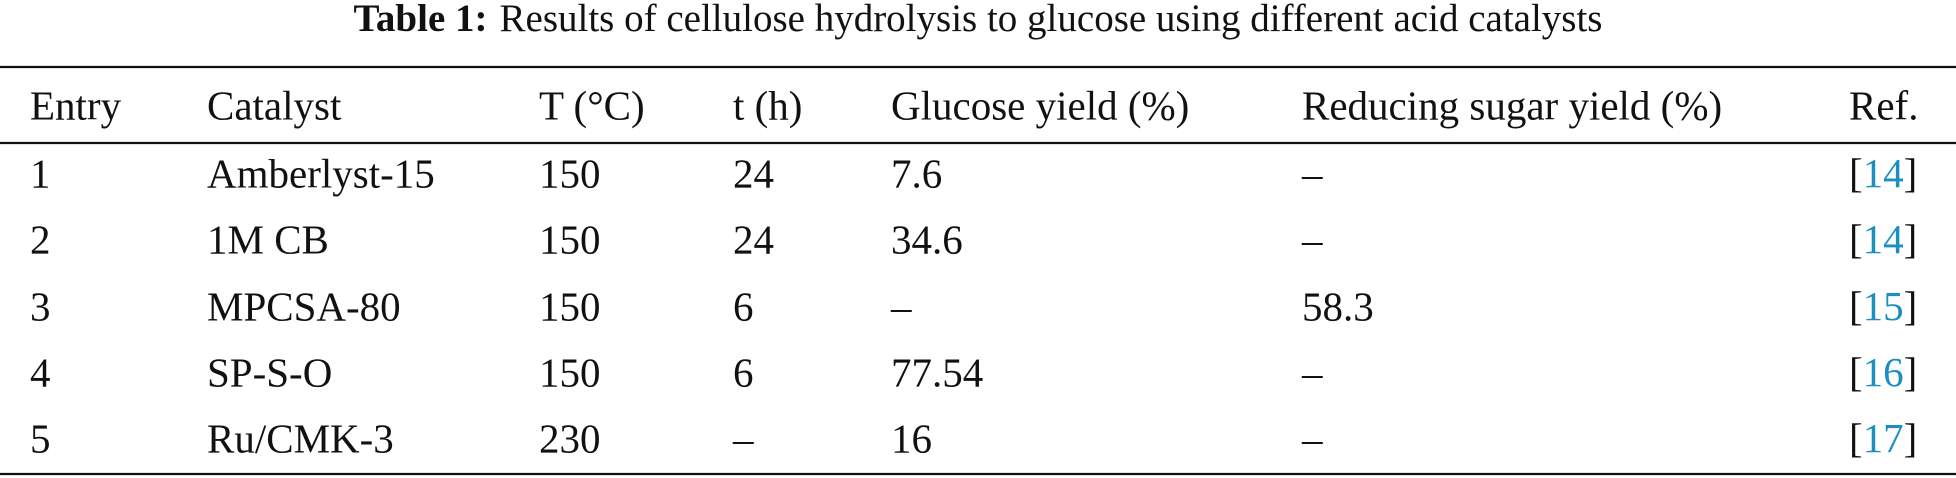  I want to click on ref-cell: [15], so click(1883, 306).